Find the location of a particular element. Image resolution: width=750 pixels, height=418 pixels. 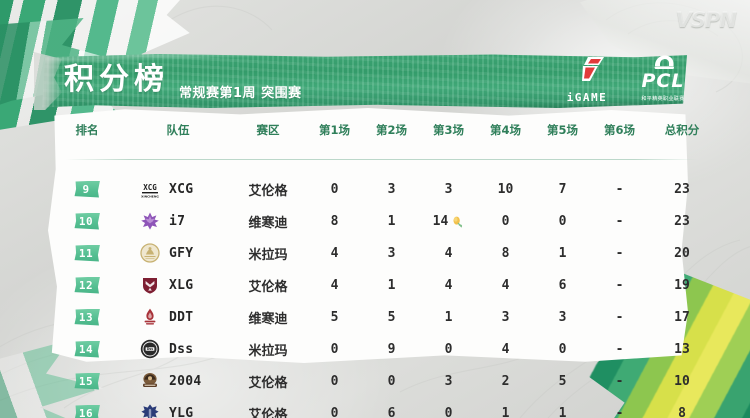

rank-cell: 16 is located at coordinates (87, 407).